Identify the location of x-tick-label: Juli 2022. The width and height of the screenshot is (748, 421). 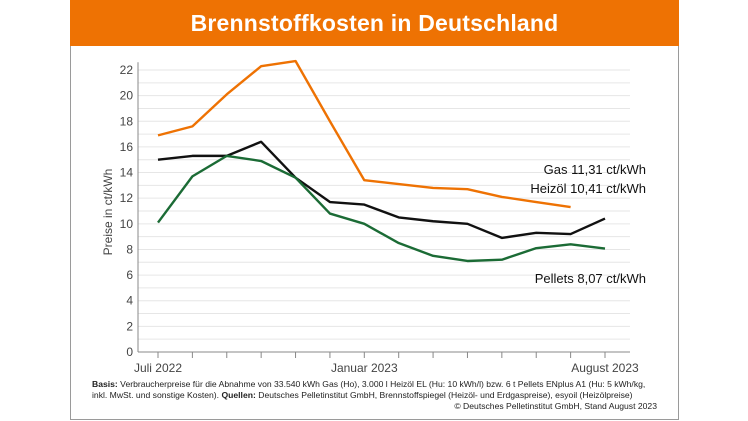
(158, 368).